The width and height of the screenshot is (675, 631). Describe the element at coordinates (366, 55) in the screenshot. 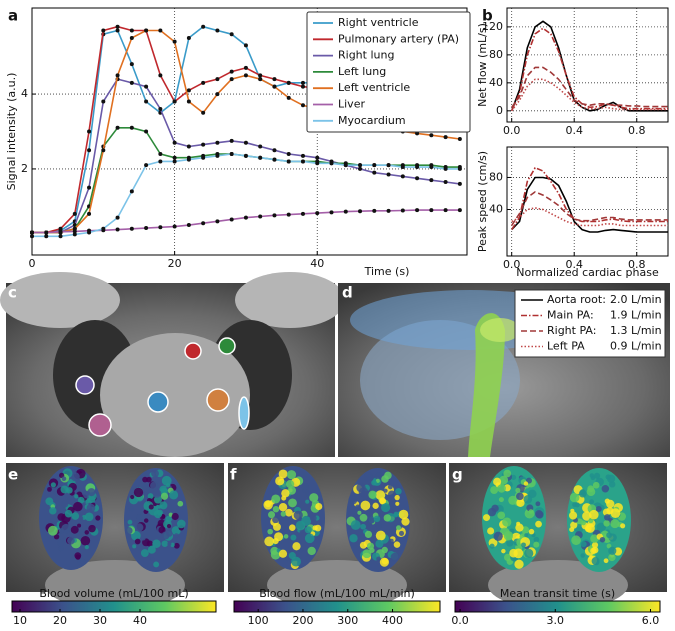

I see `legend-label: Right lung` at that location.